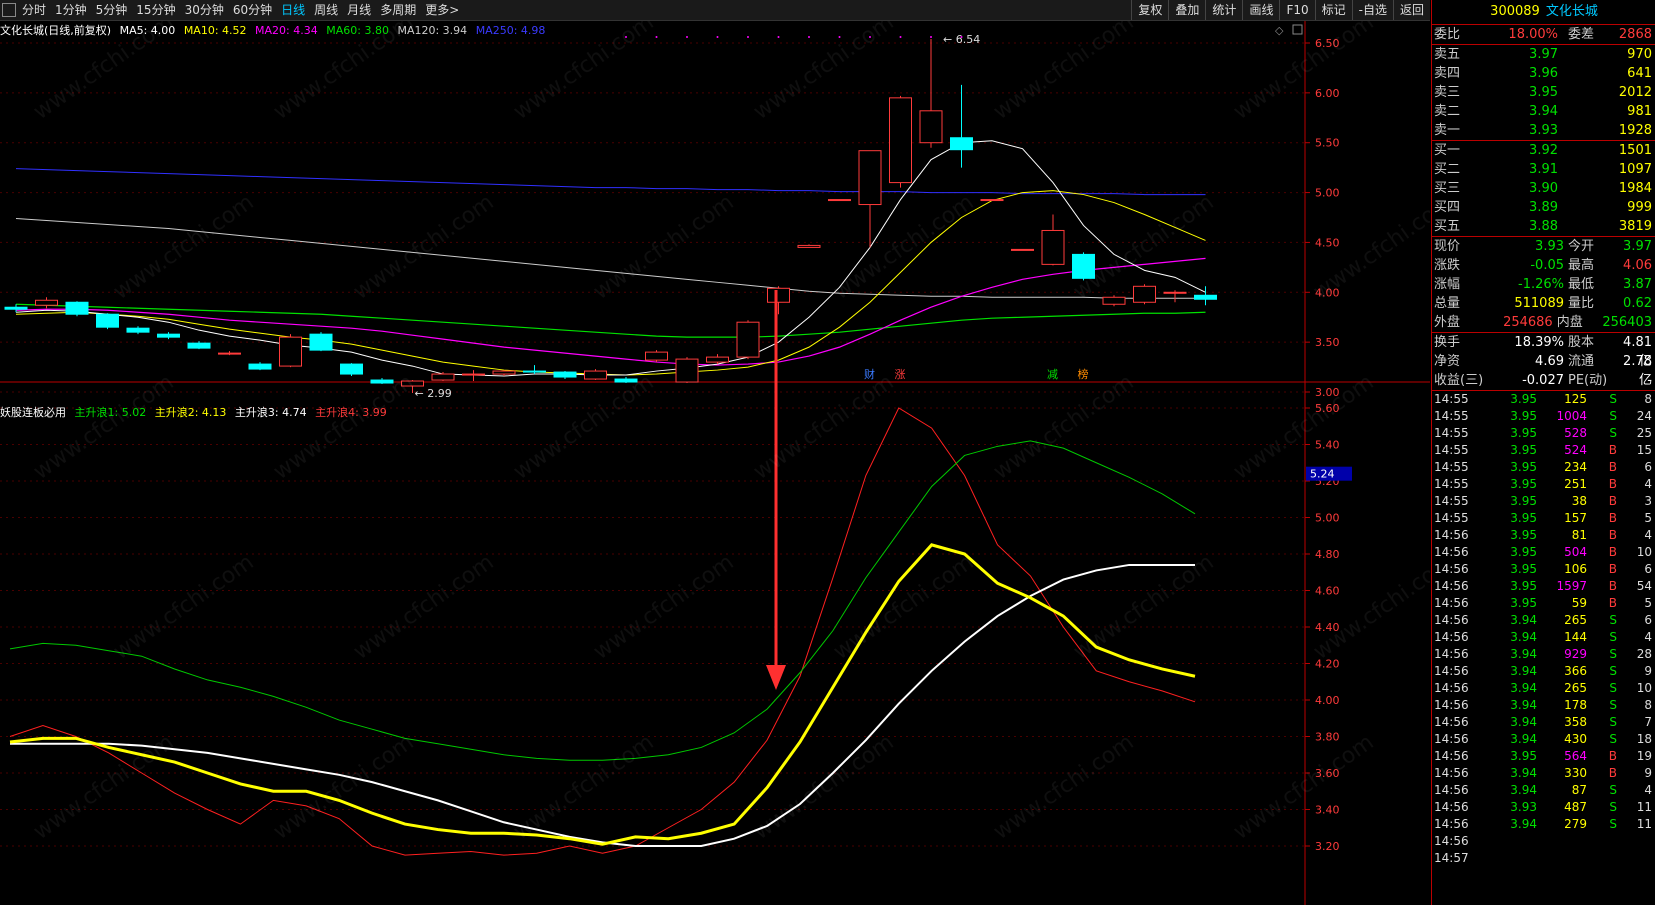 This screenshot has height=905, width=1655. What do you see at coordinates (1648, 790) in the screenshot?
I see `tick-count: 4` at bounding box center [1648, 790].